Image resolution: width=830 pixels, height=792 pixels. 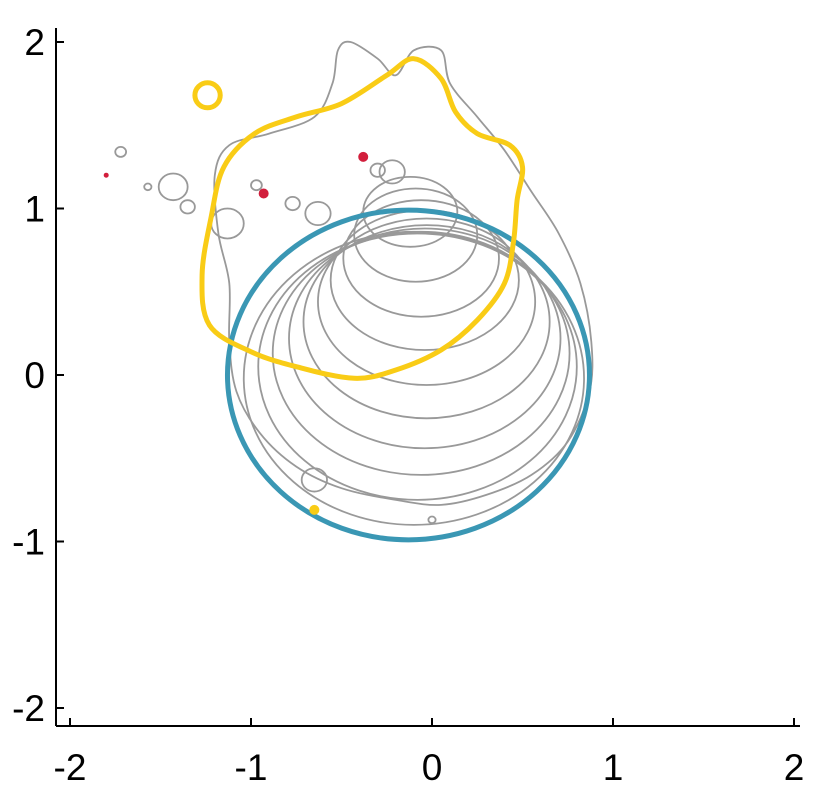 I want to click on x-tick-label: 2, so click(x=794, y=767).